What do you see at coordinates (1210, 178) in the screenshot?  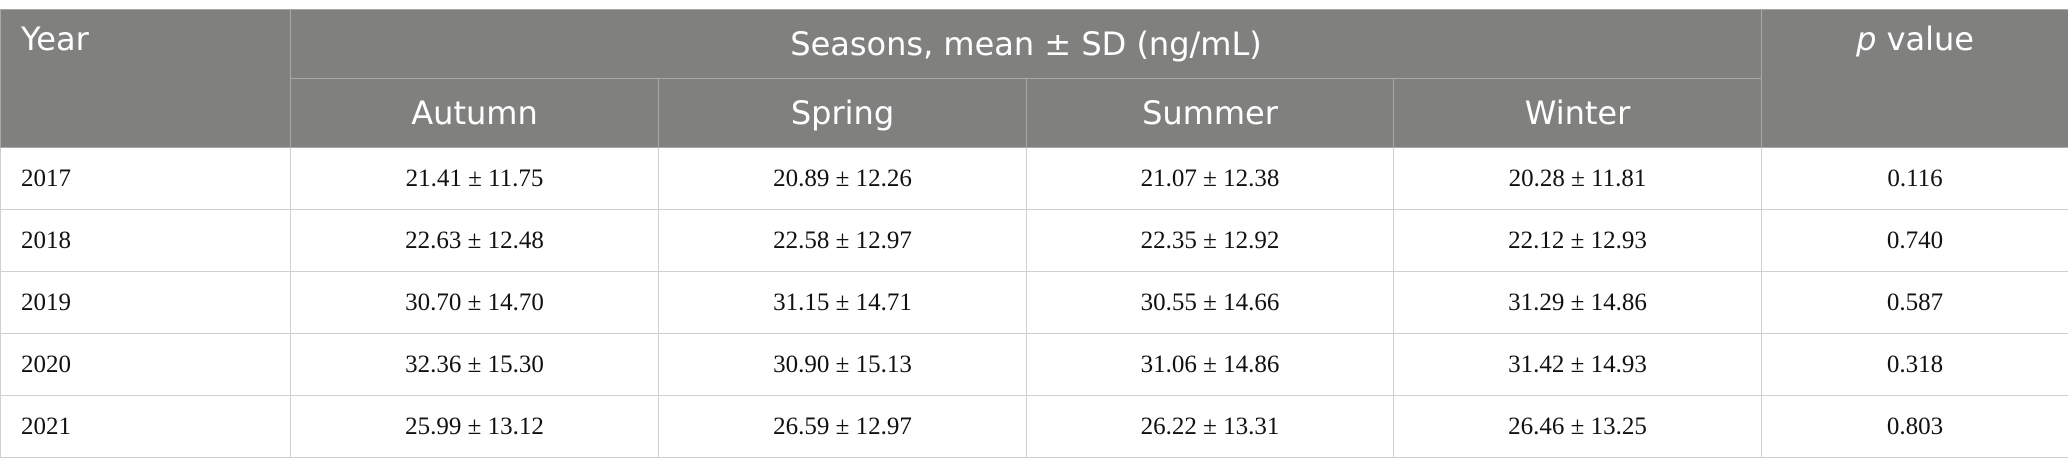 I see `value-cell: 21.07 ± 12.38` at bounding box center [1210, 178].